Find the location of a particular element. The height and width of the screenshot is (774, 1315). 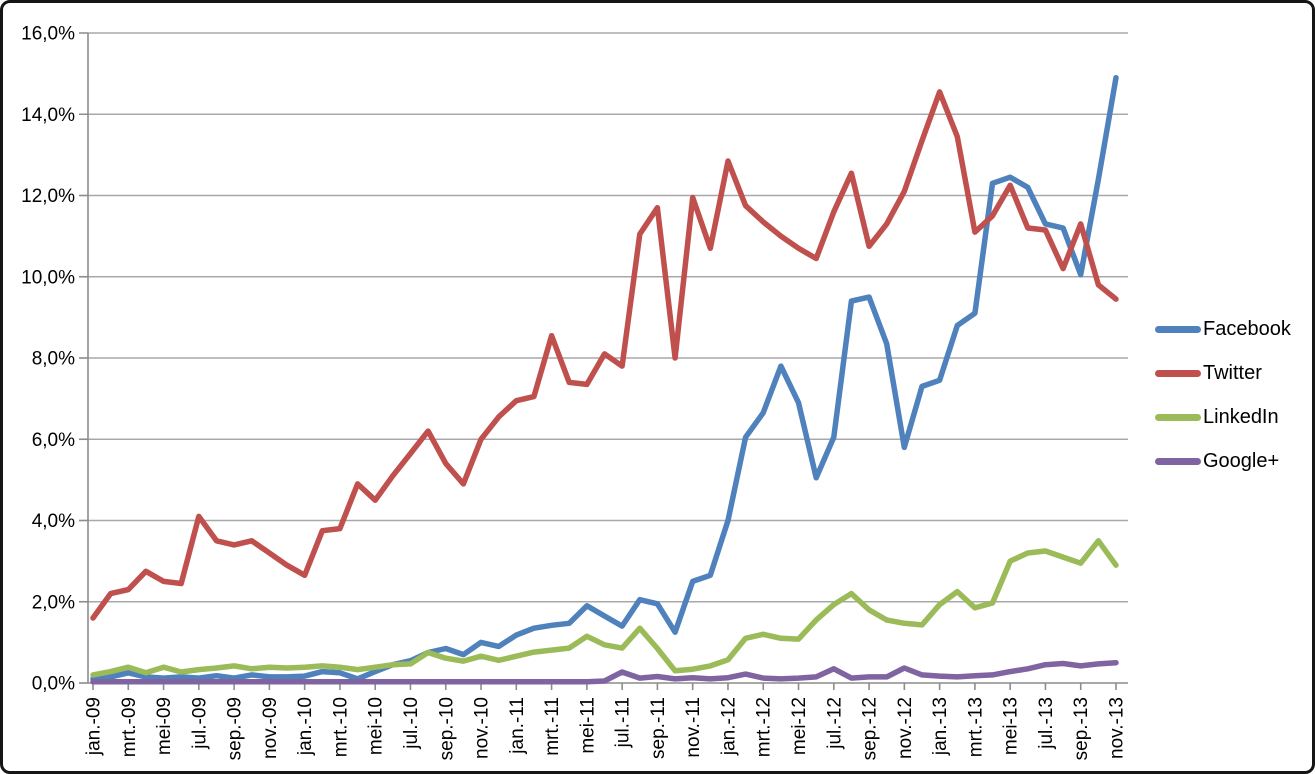

x-tick-label: nov.-09 is located at coordinates (270, 728).